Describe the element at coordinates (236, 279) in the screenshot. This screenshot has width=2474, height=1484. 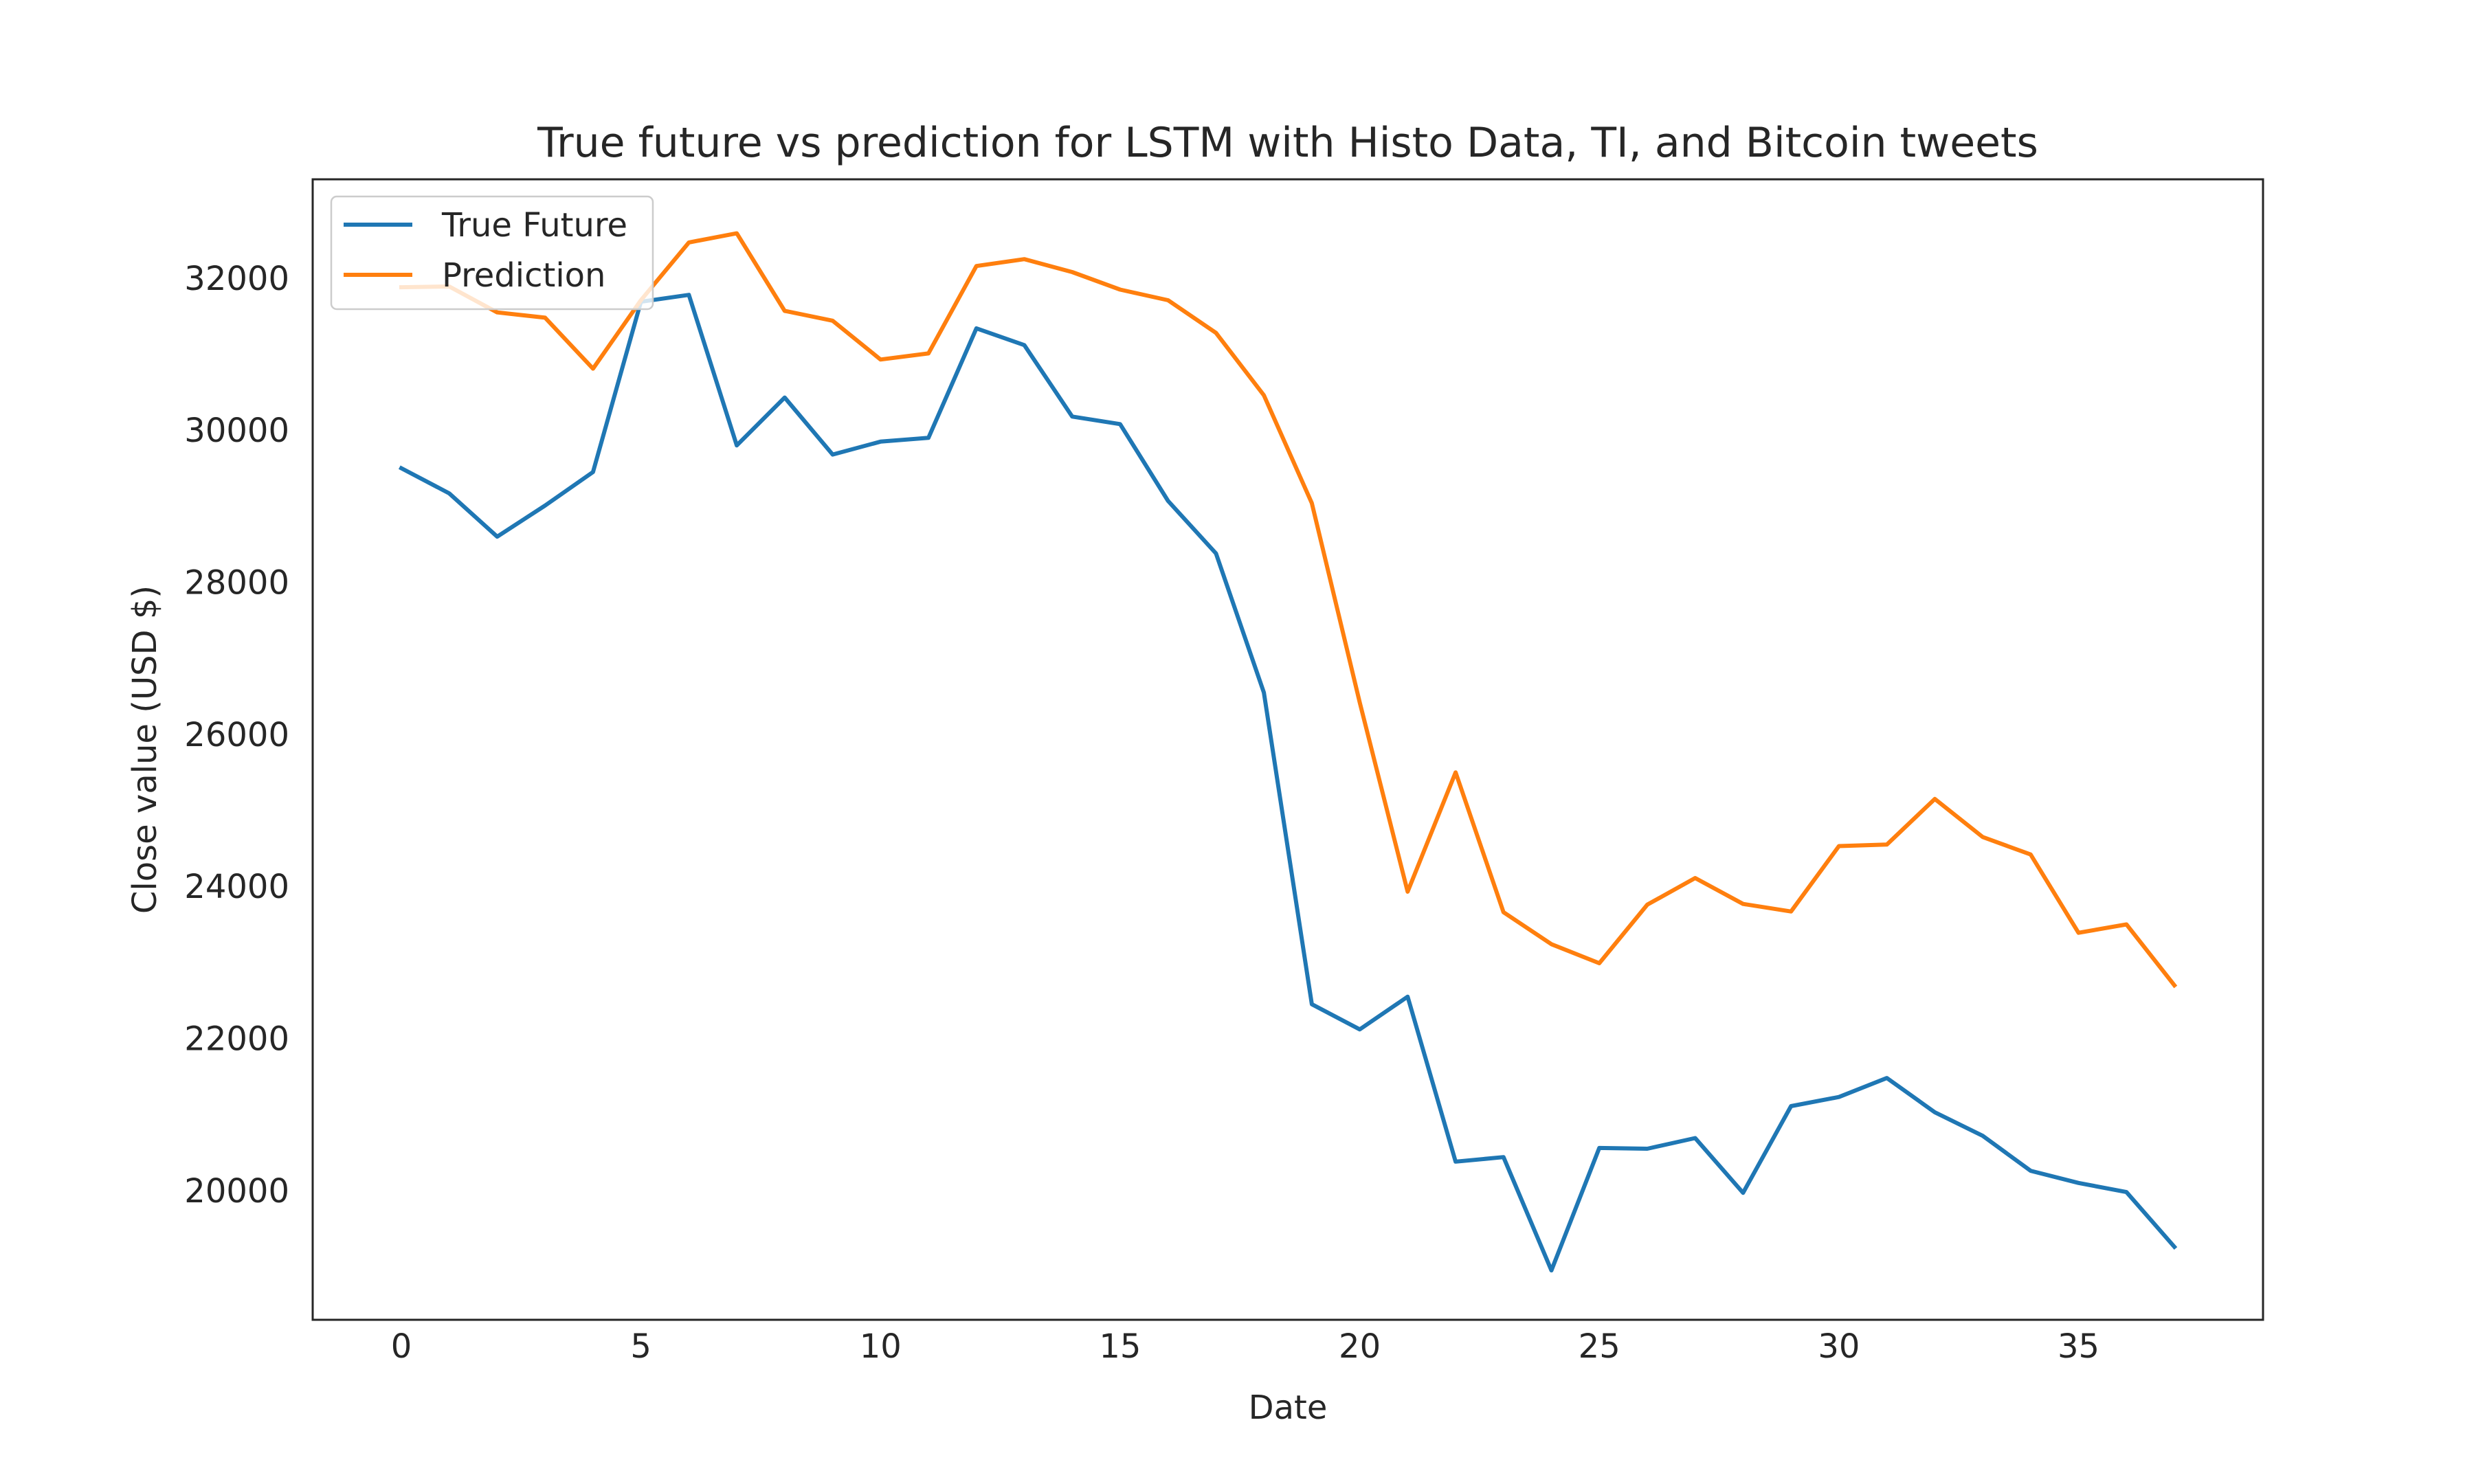
I see `y-tick-label: 32000` at that location.